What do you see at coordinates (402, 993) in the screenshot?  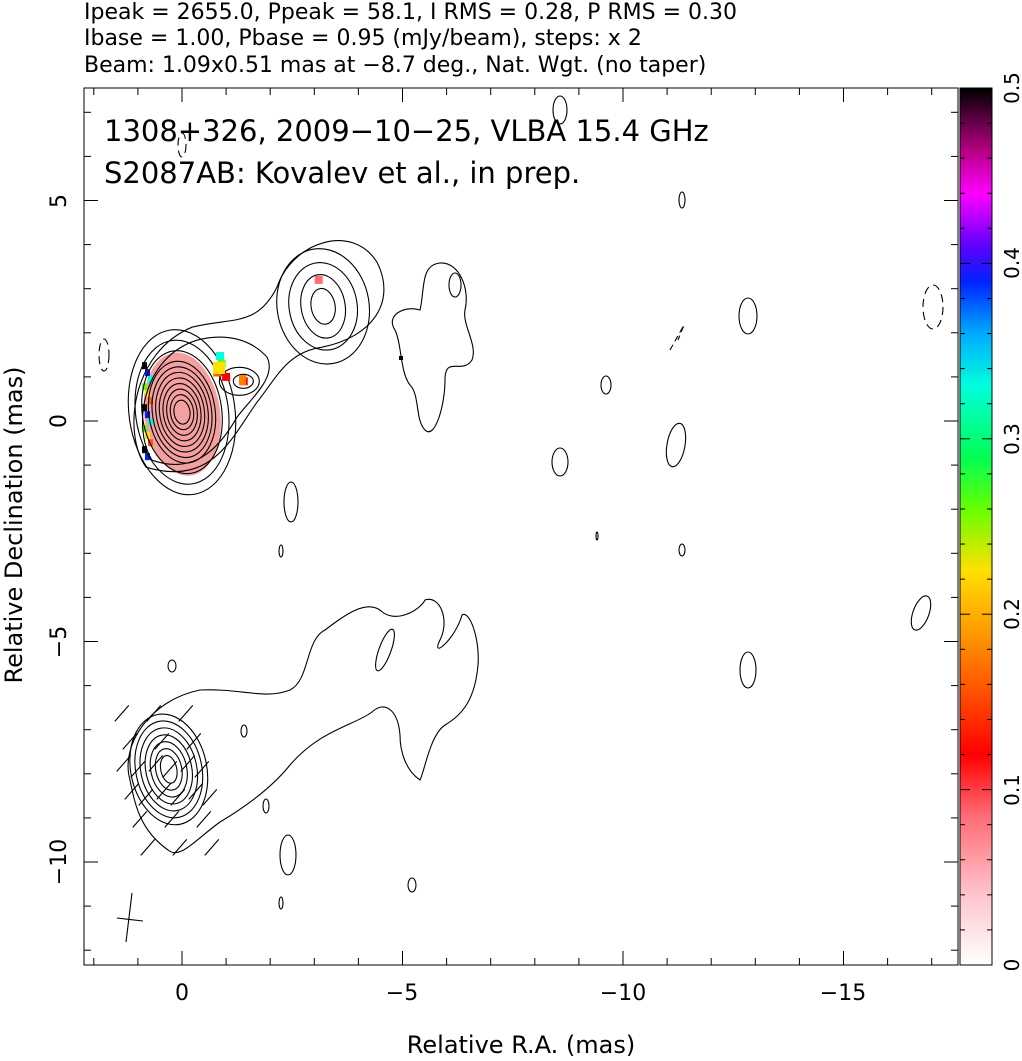 I see `x-tick-label: −5` at bounding box center [402, 993].